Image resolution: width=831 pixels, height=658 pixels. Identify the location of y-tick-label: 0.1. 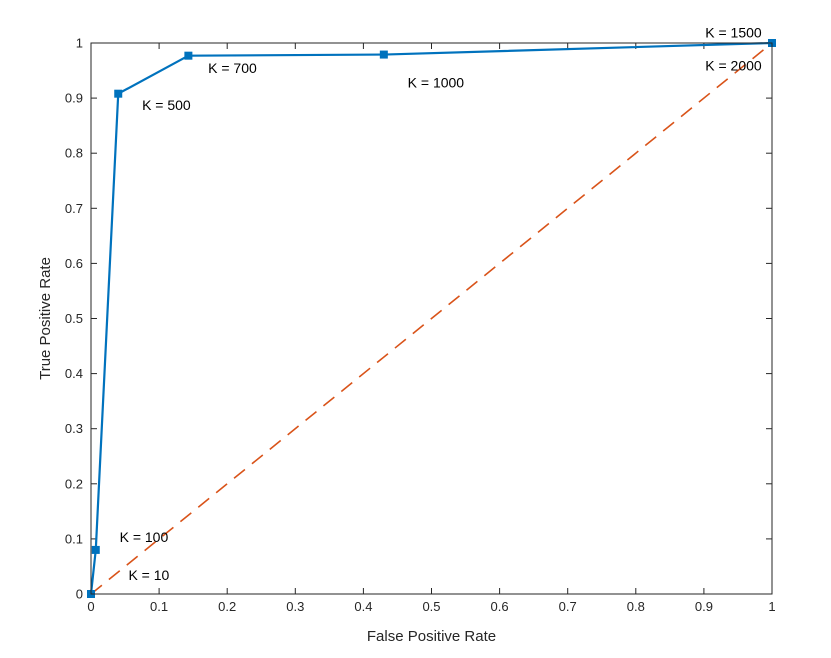
(74, 538).